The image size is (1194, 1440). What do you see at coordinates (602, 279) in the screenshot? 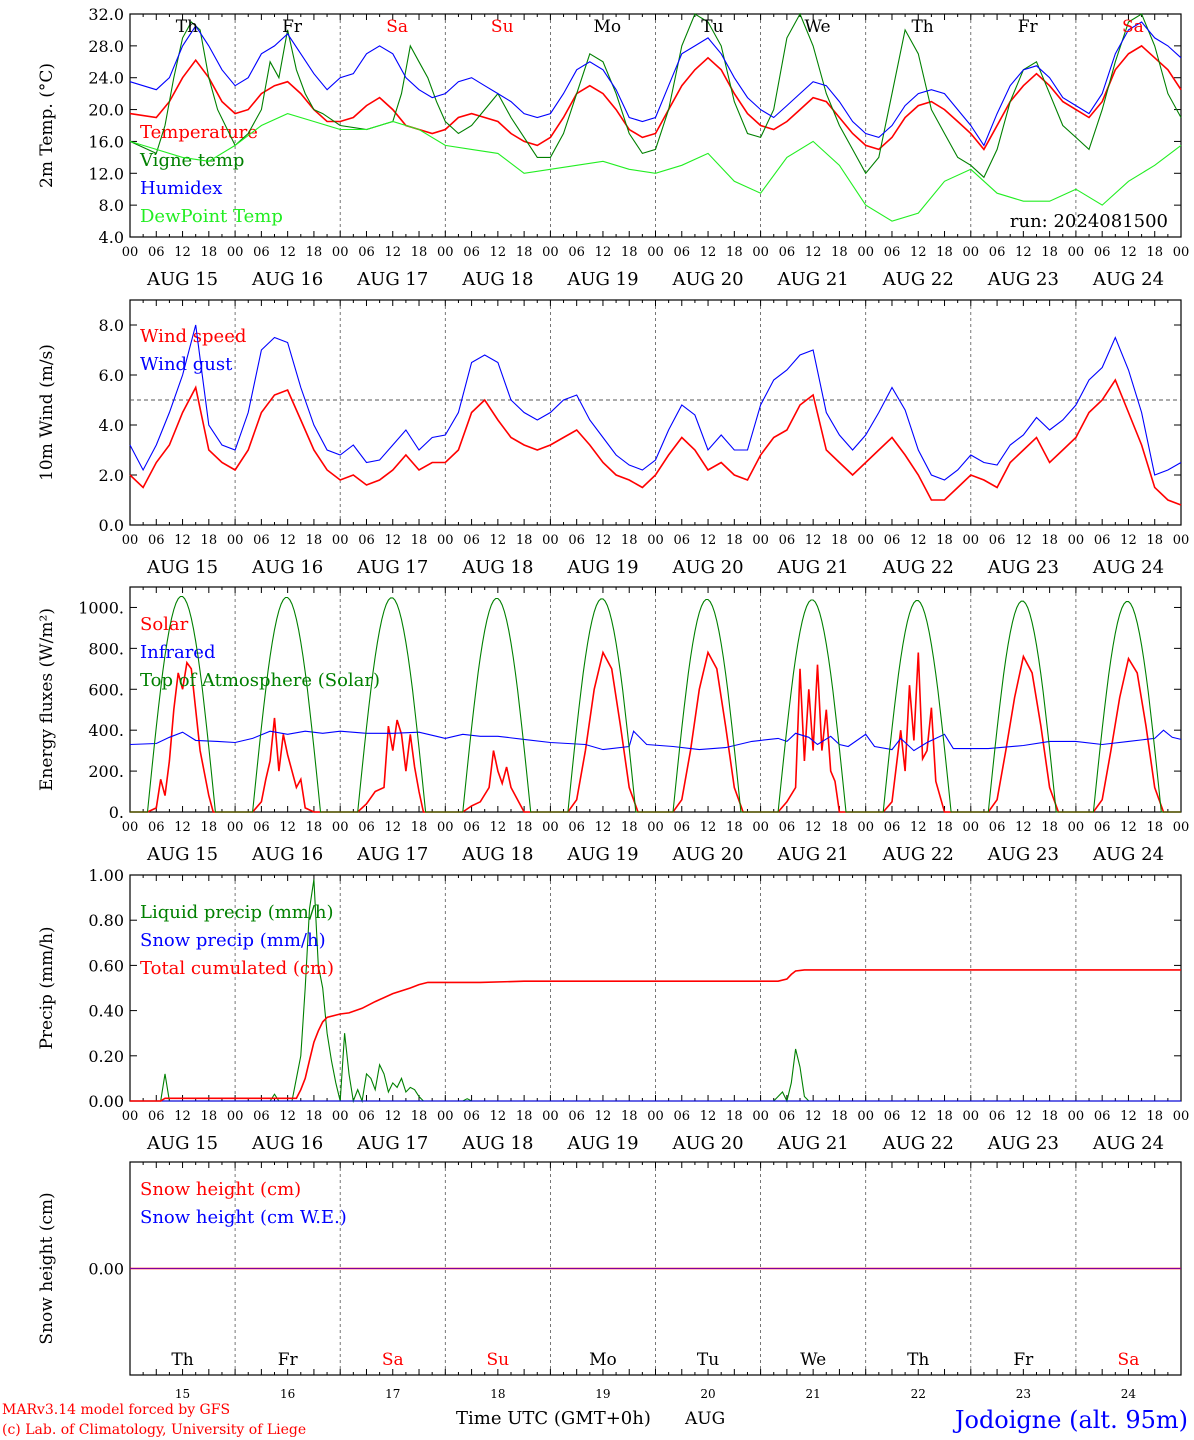
I see `date-label: AUG 19` at bounding box center [602, 279].